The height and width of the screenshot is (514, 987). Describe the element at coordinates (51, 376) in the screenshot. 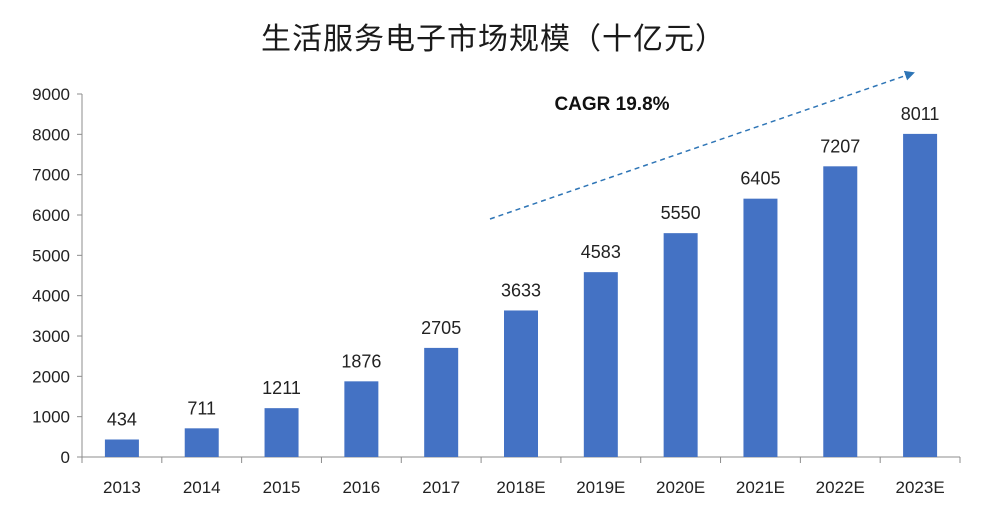

I see `y-tick-label: 2000` at that location.